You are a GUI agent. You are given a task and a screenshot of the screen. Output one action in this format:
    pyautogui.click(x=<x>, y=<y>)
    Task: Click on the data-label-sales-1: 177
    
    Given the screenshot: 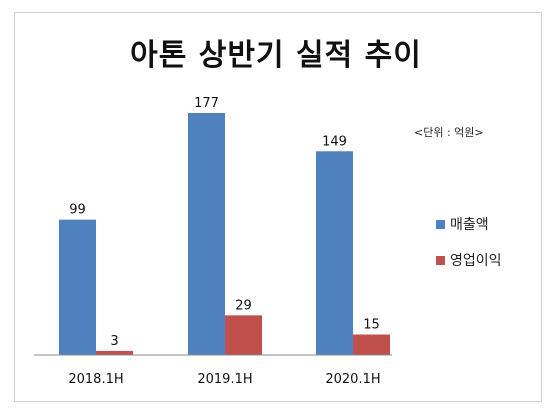 What is the action you would take?
    pyautogui.click(x=206, y=103)
    